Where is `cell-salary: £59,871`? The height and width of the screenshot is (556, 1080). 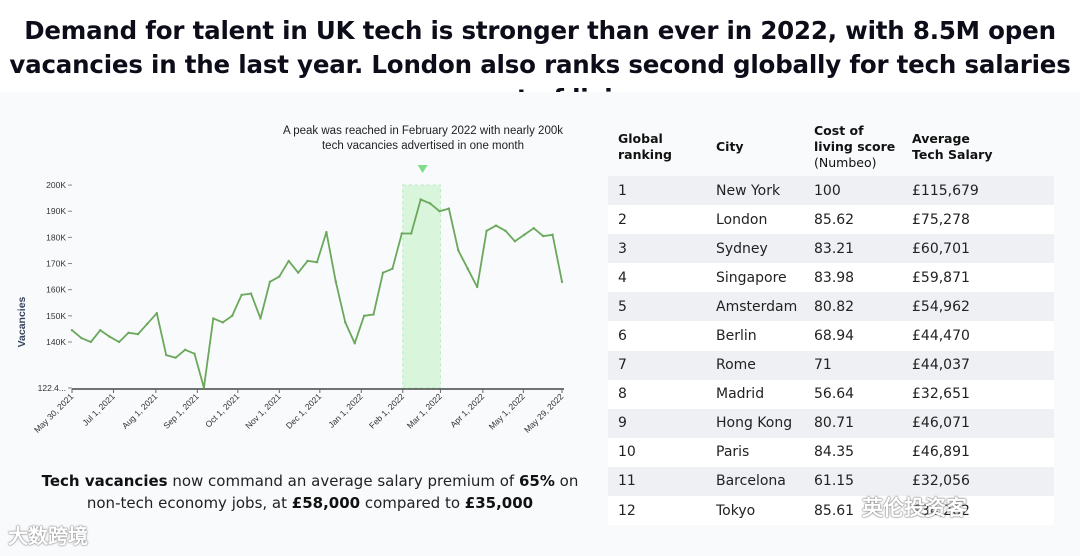 cell-salary: £59,871 is located at coordinates (978, 278).